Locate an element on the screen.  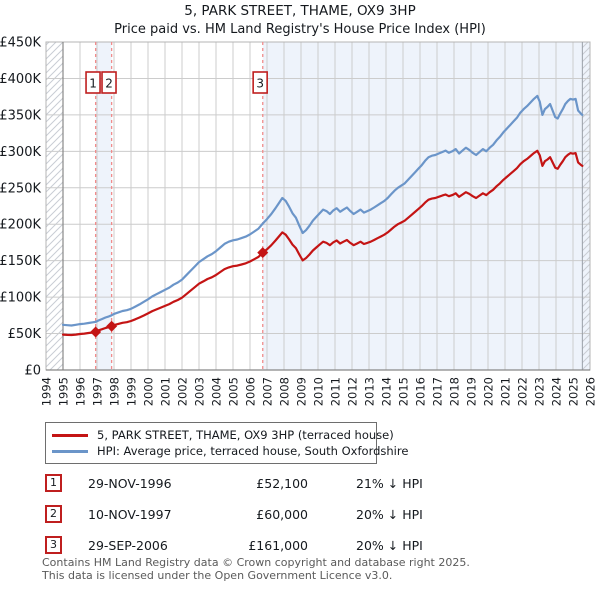
x-axis-tick-label: 2010 is located at coordinates (319, 391).